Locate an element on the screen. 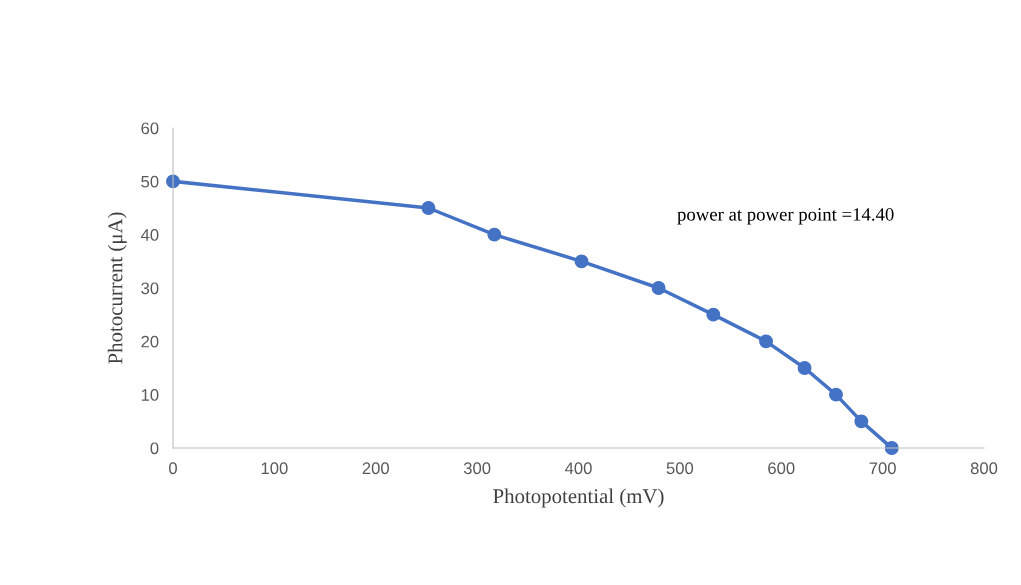 This screenshot has height=585, width=1021. x-tick-label: 700 is located at coordinates (882, 468).